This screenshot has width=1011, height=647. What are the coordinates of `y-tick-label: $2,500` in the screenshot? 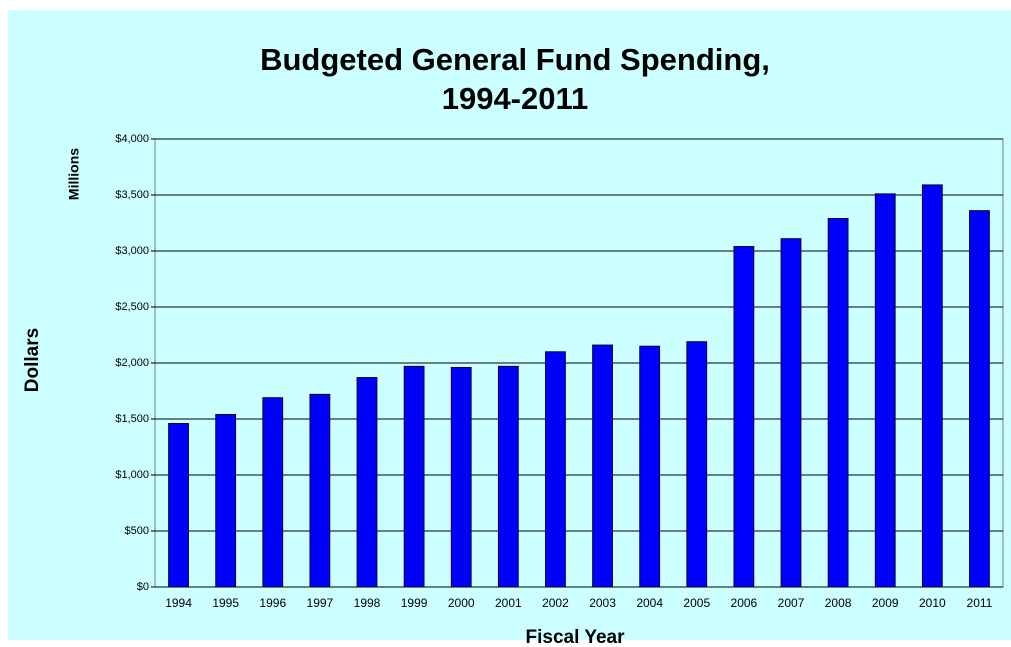 It's located at (132, 307).